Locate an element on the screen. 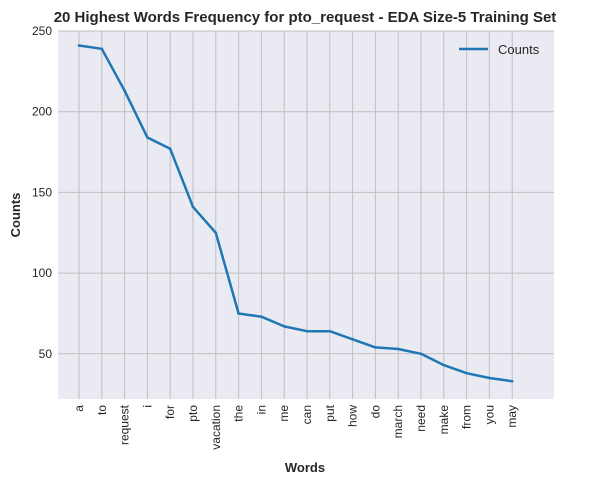 The image size is (594, 486). x-tick-label: me is located at coordinates (284, 413).